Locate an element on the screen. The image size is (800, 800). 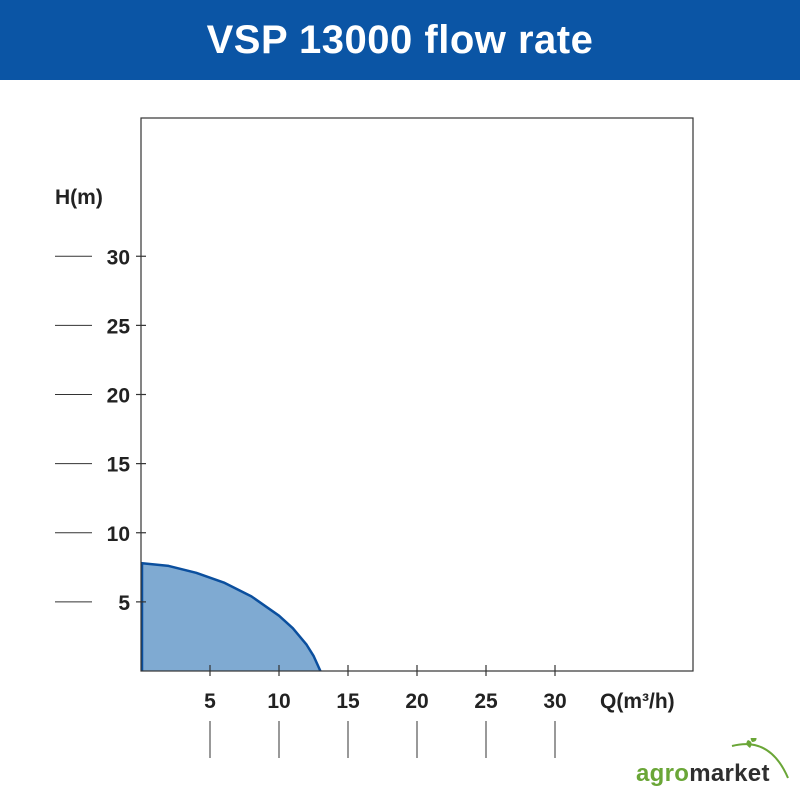
x-tick-label: 5 is located at coordinates (210, 701).